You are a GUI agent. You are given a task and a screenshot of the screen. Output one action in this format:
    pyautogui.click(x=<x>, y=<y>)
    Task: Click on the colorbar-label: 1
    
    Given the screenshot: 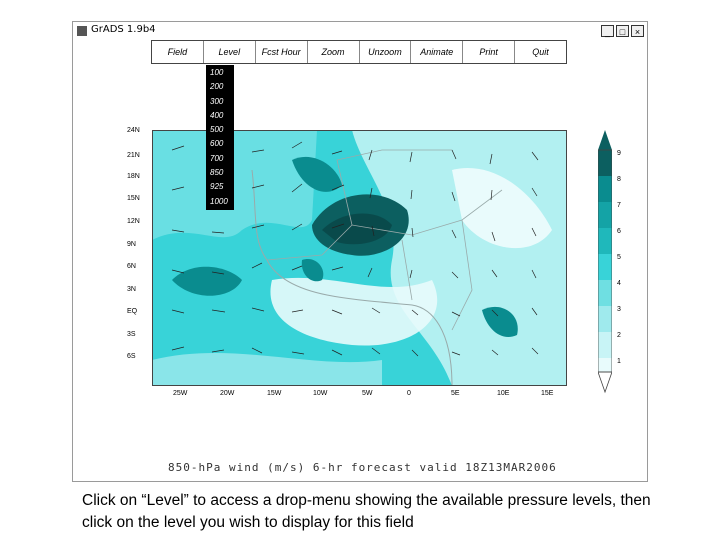 What is the action you would take?
    pyautogui.click(x=619, y=361)
    